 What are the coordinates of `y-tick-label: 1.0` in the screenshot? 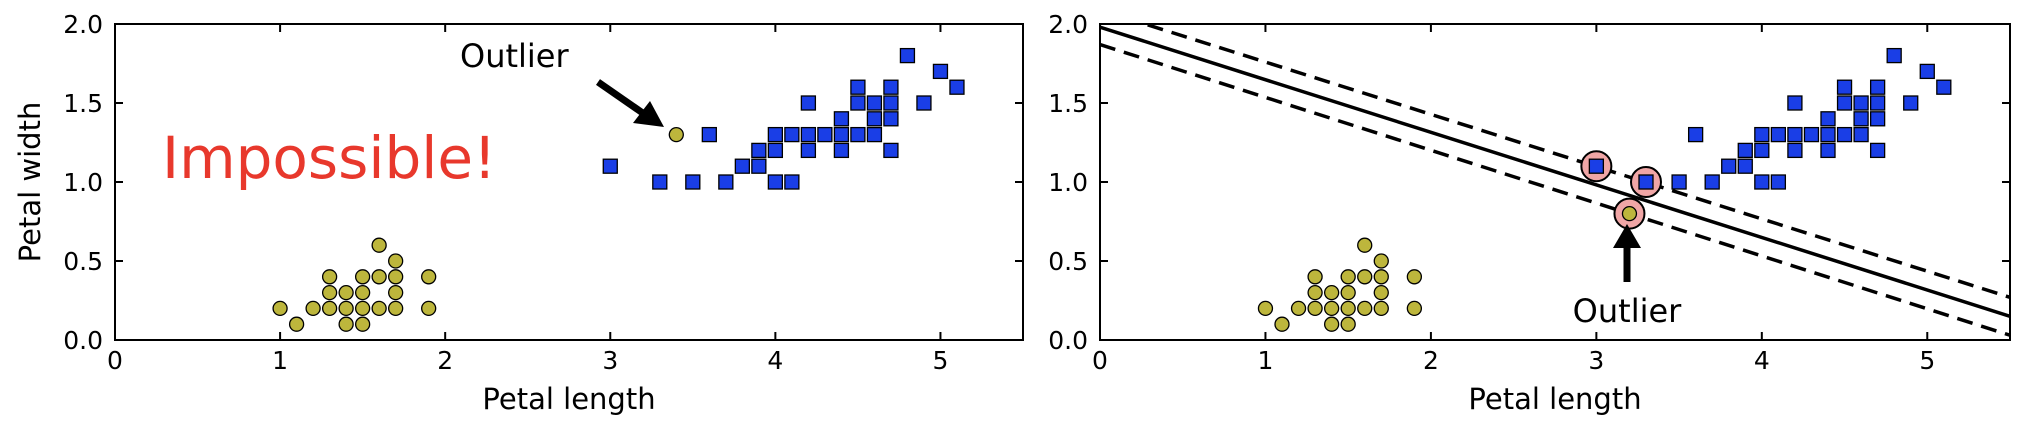 It's located at (1068, 182).